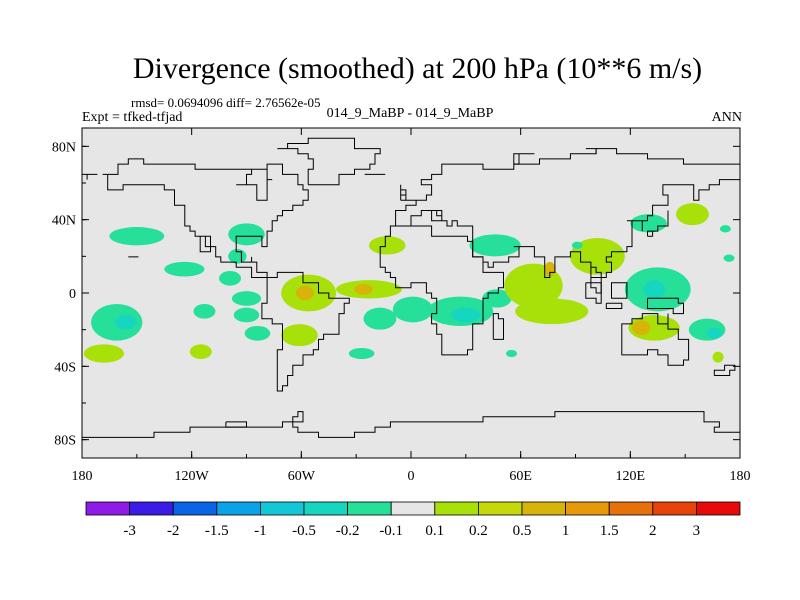 The width and height of the screenshot is (800, 600). I want to click on colorbar-label: 0.5, so click(522, 531).